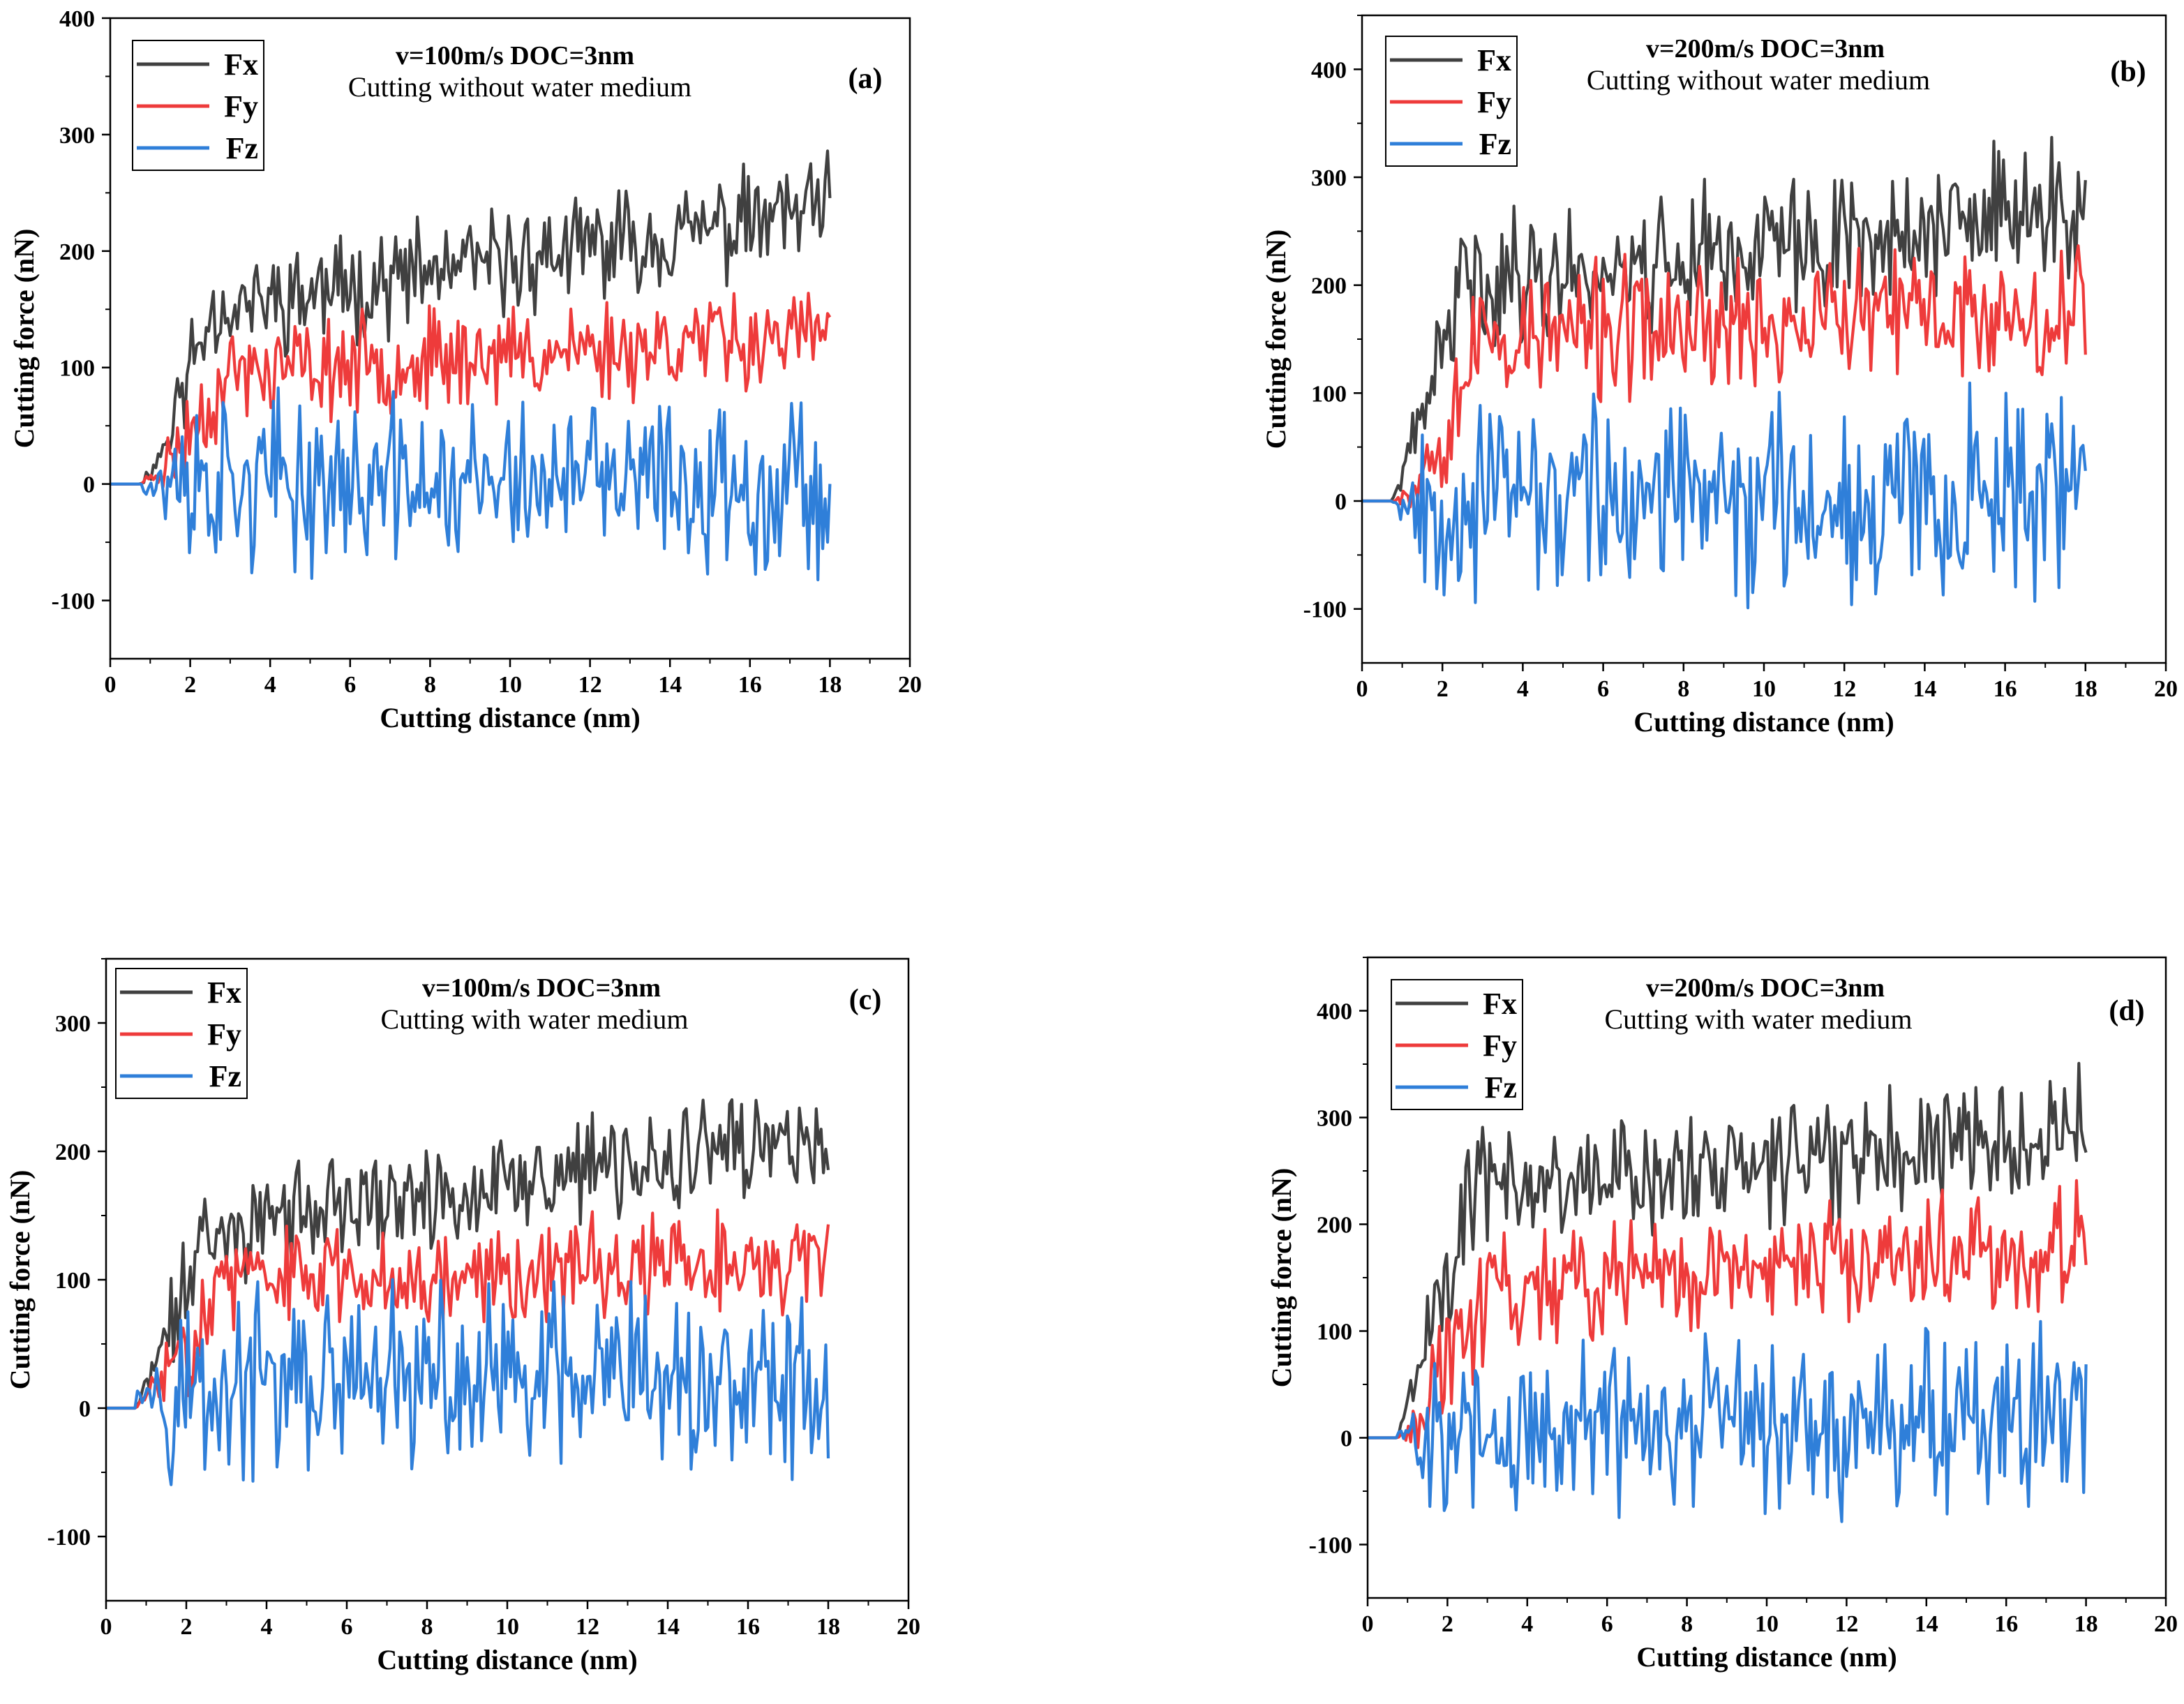  What do you see at coordinates (534, 1019) in the screenshot?
I see `chart-subtitle: Cutting with water medium` at bounding box center [534, 1019].